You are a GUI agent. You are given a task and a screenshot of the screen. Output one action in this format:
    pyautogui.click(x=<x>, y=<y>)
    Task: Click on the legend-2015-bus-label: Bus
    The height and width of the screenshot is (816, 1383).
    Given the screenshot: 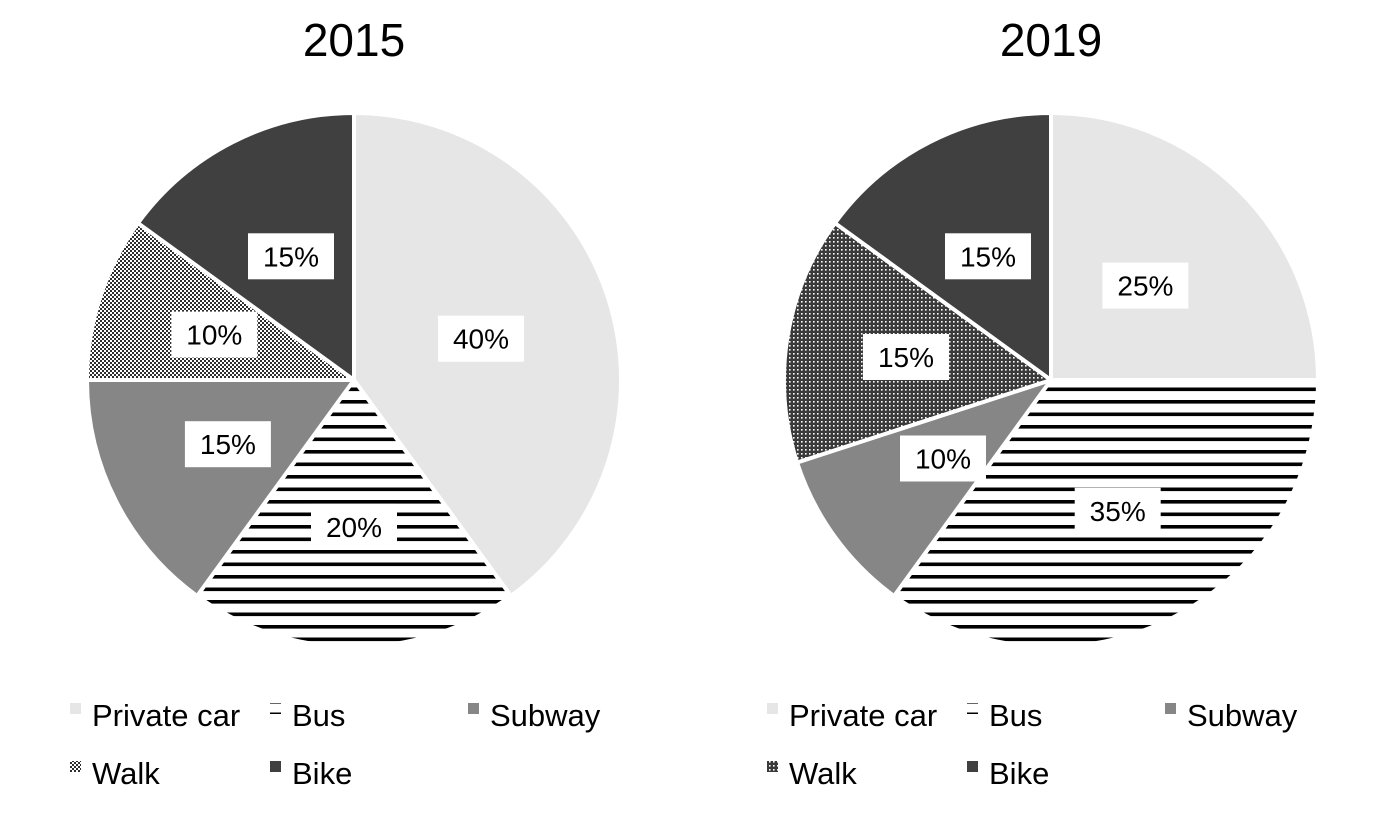 What is the action you would take?
    pyautogui.click(x=318, y=715)
    